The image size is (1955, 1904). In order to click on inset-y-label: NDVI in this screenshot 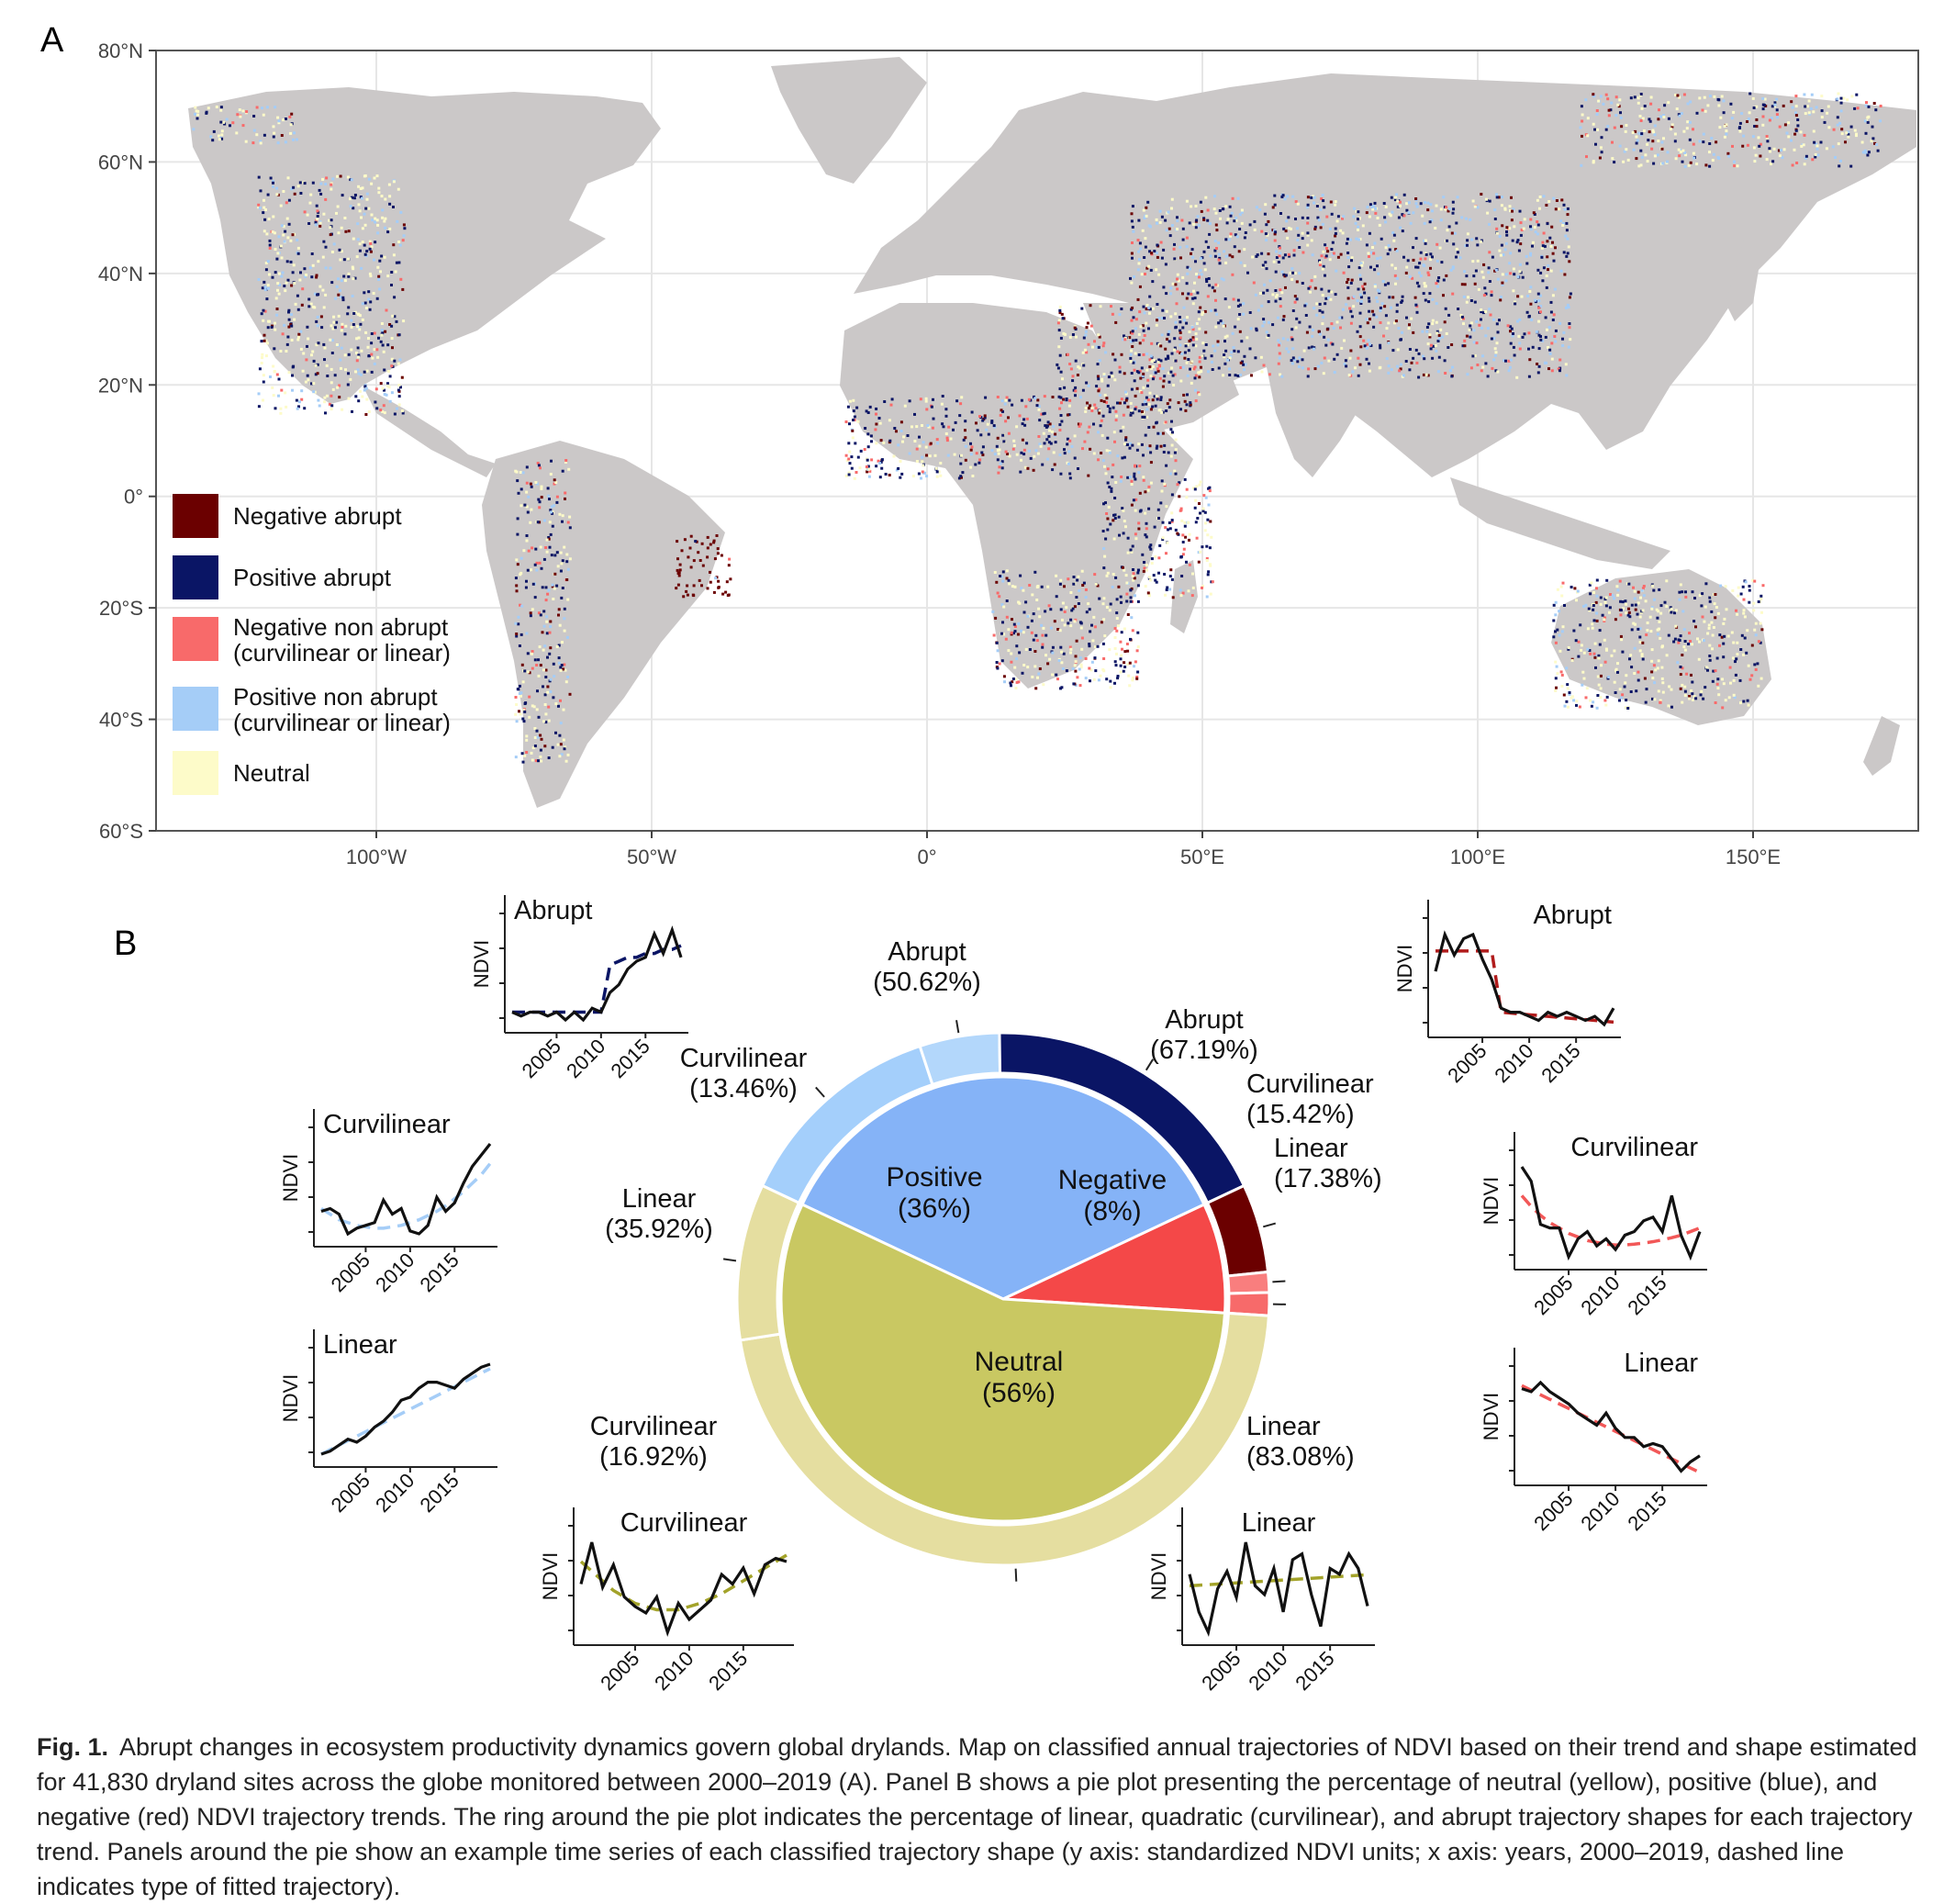, I will do `click(290, 1178)`.